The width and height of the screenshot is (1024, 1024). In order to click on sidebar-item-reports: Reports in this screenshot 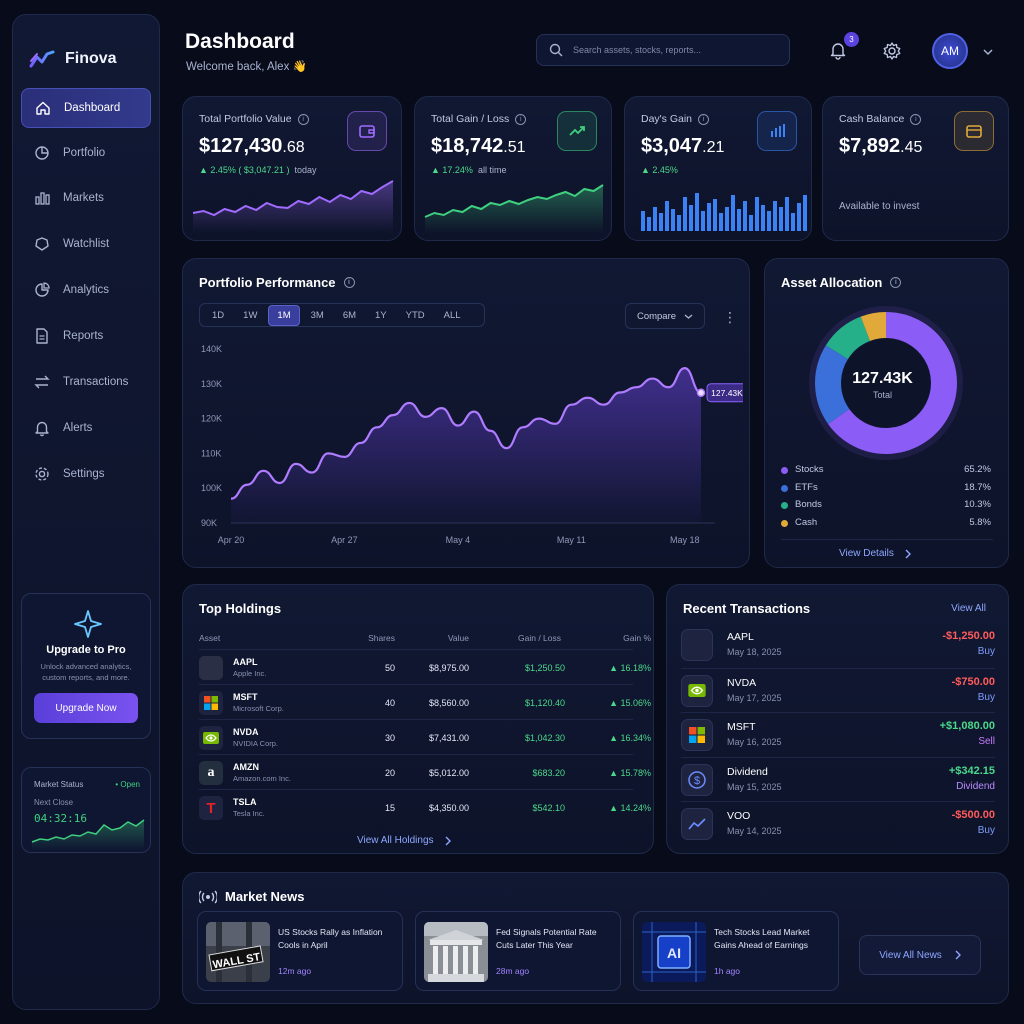, I will do `click(86, 336)`.